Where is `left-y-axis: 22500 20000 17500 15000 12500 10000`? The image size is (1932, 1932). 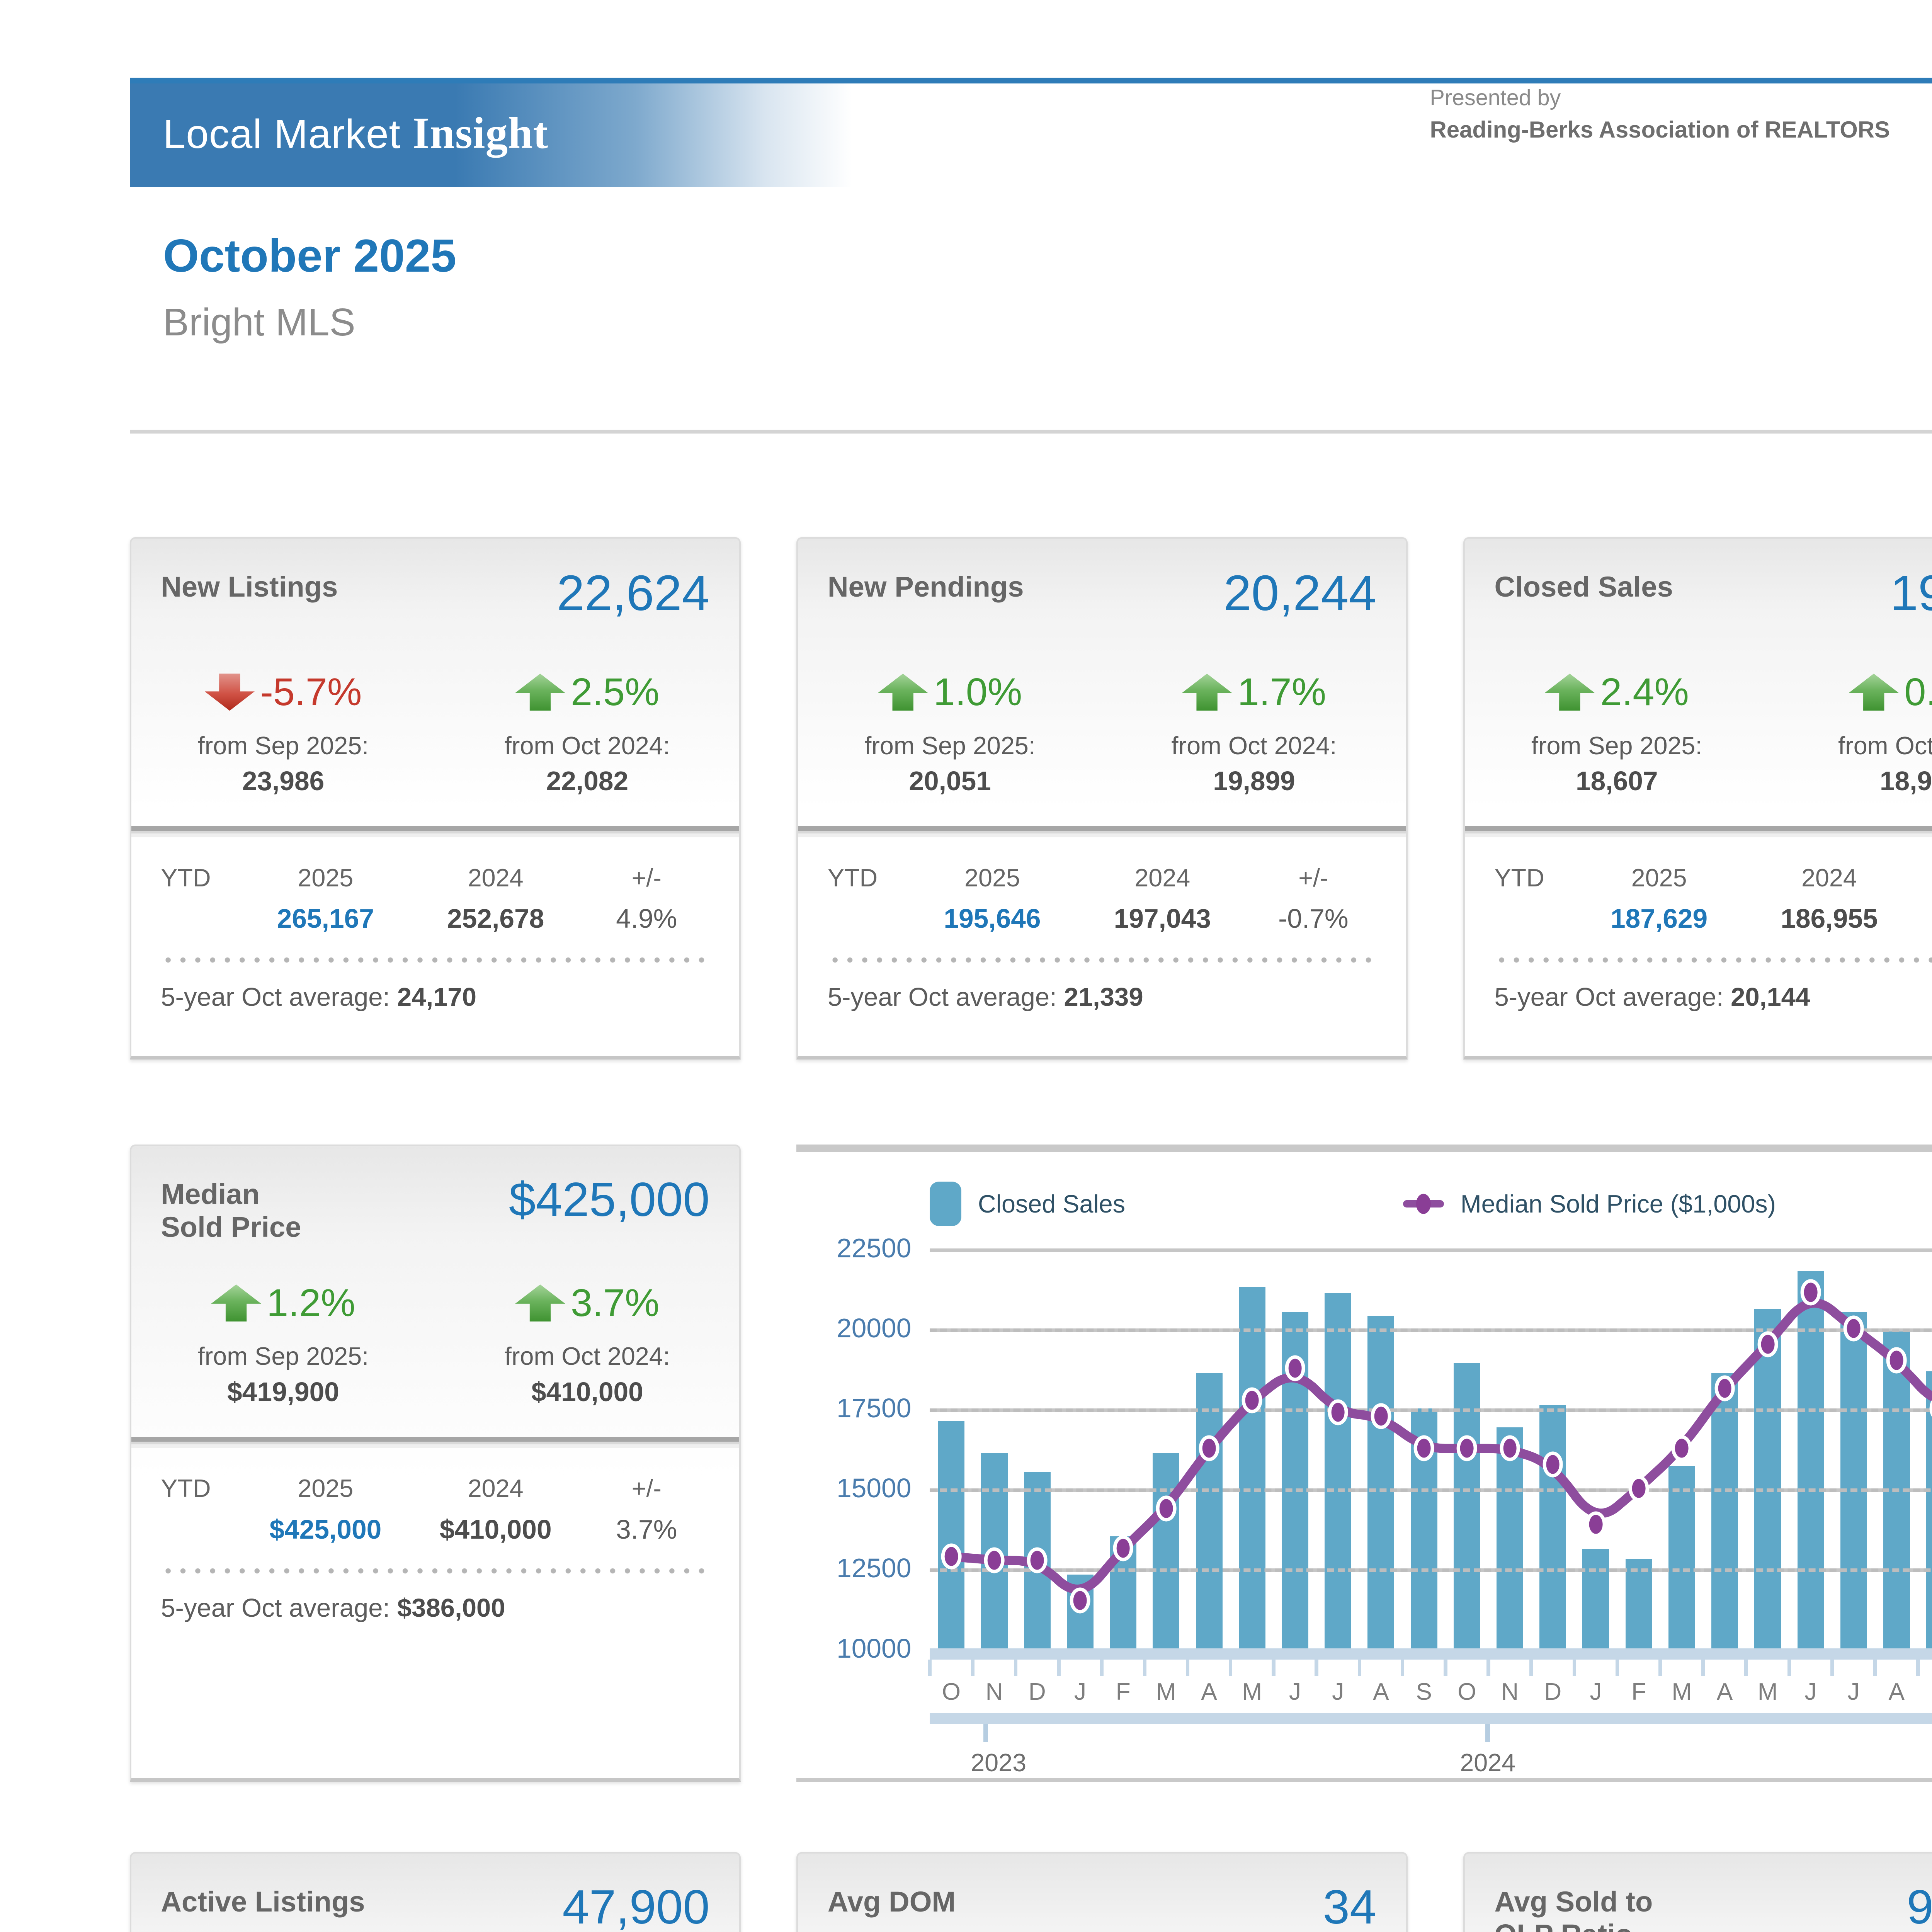
left-y-axis: 22500 20000 17500 15000 12500 10000 is located at coordinates (863, 1448).